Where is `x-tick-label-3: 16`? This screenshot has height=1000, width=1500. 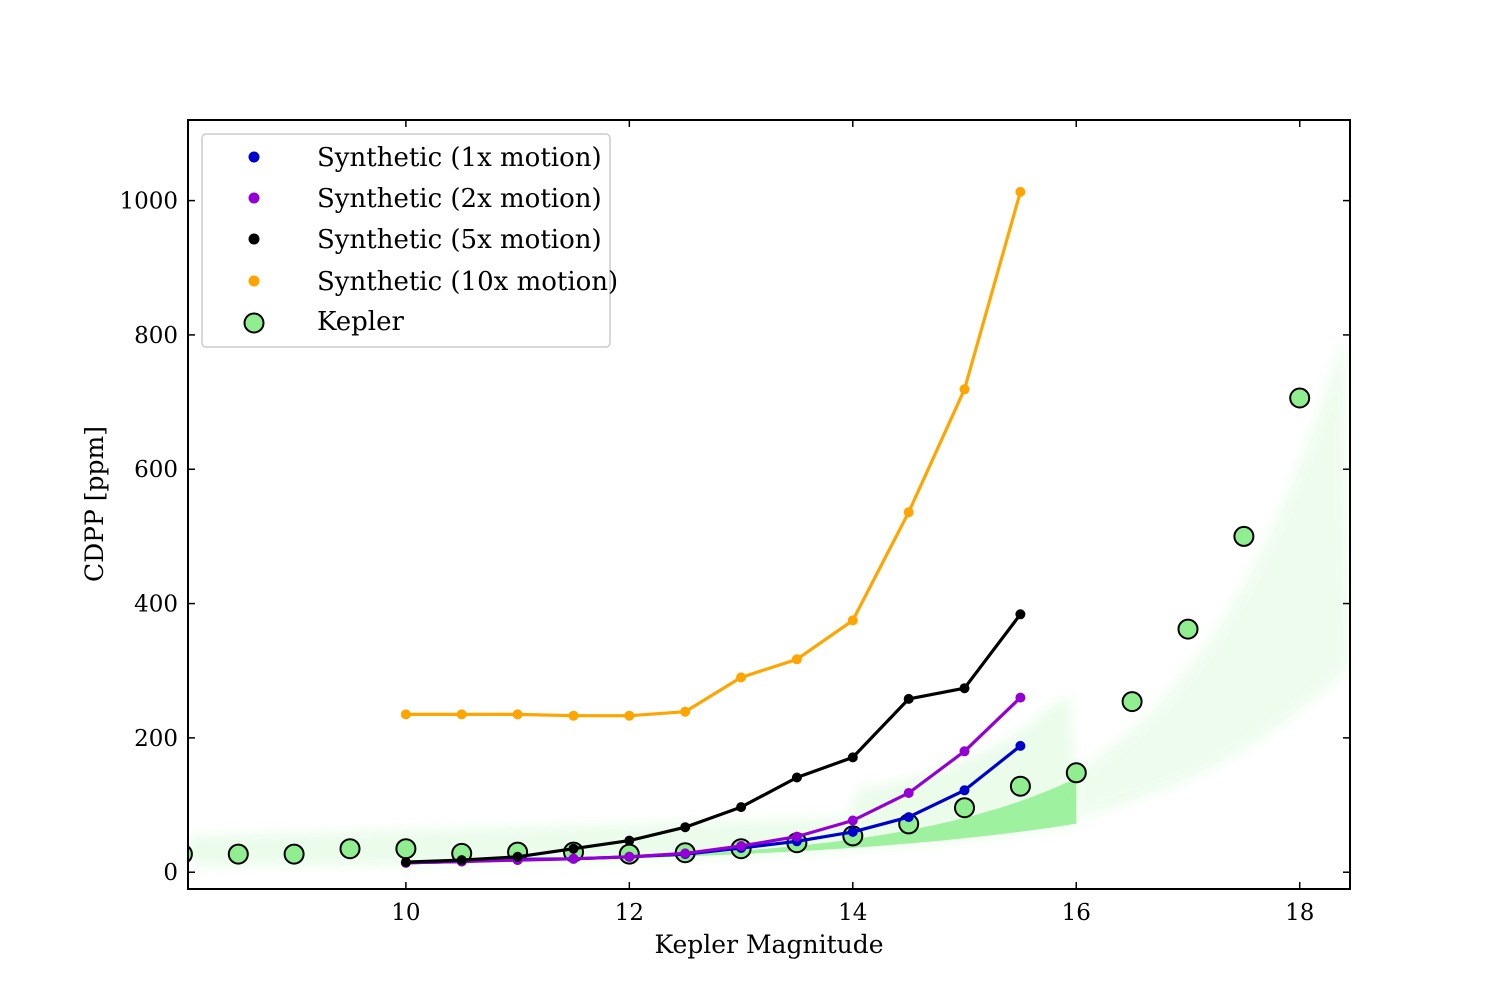
x-tick-label-3: 16 is located at coordinates (1076, 913).